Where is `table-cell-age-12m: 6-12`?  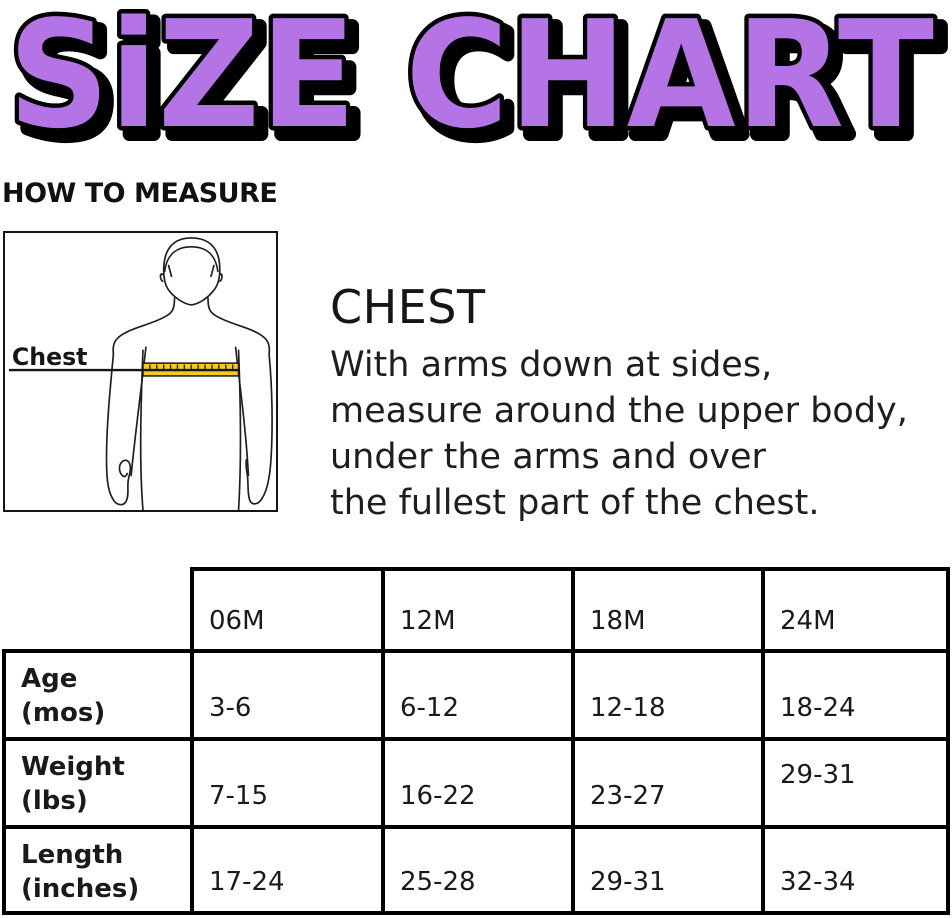 table-cell-age-12m: 6-12 is located at coordinates (476, 697).